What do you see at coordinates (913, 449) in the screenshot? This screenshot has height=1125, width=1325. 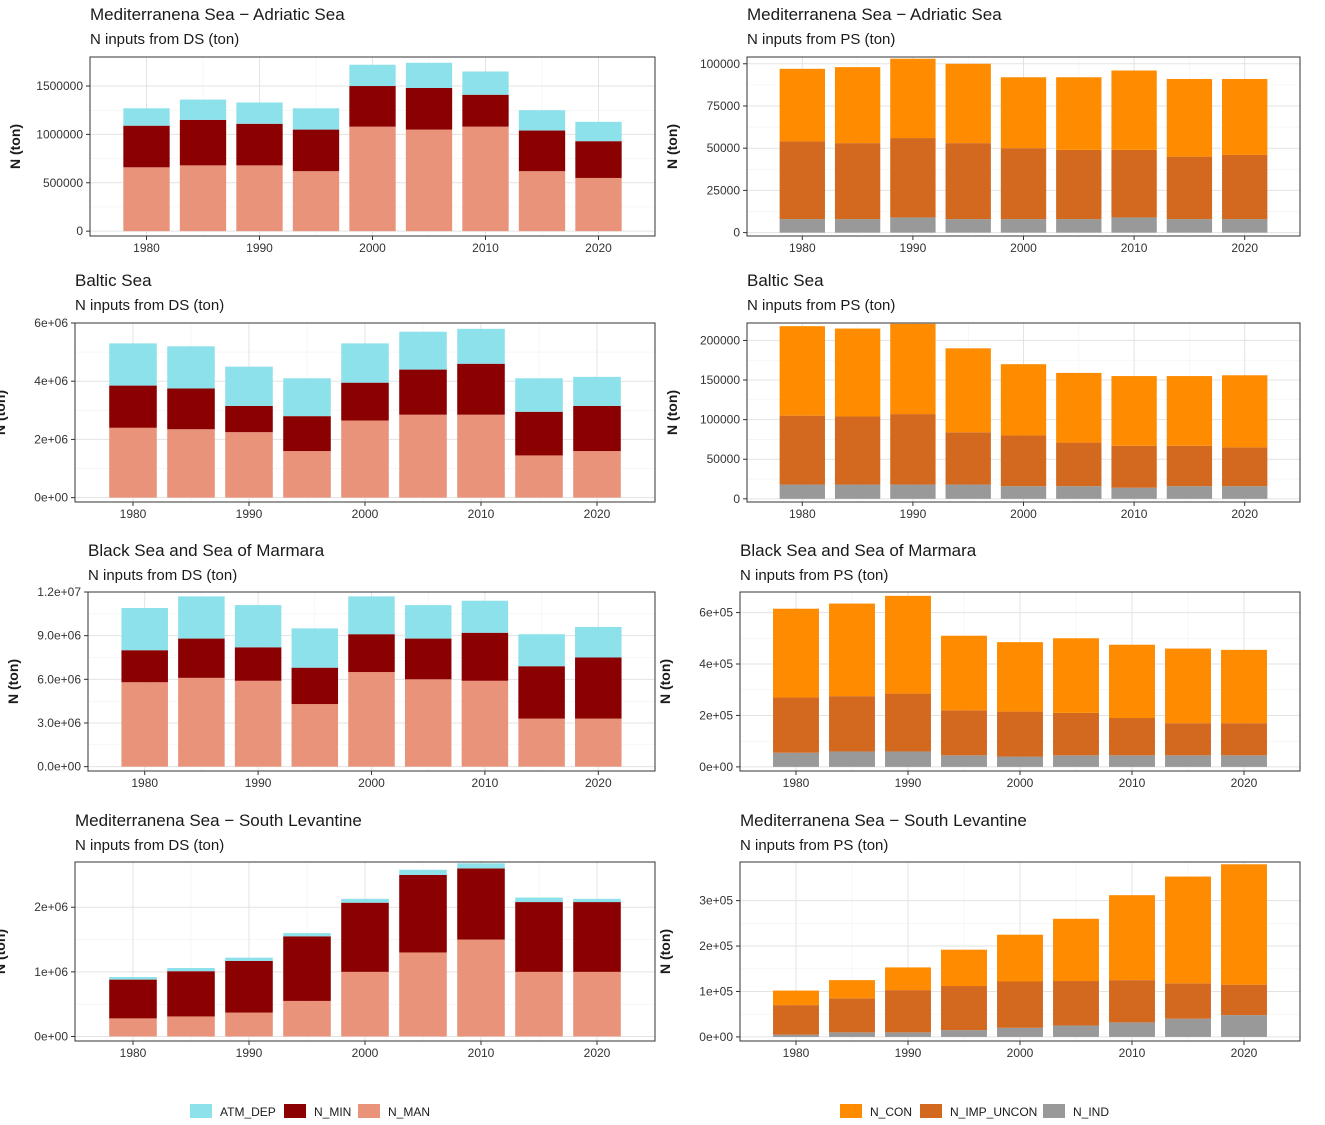 I see `bar-n-imp-uncon-1990` at bounding box center [913, 449].